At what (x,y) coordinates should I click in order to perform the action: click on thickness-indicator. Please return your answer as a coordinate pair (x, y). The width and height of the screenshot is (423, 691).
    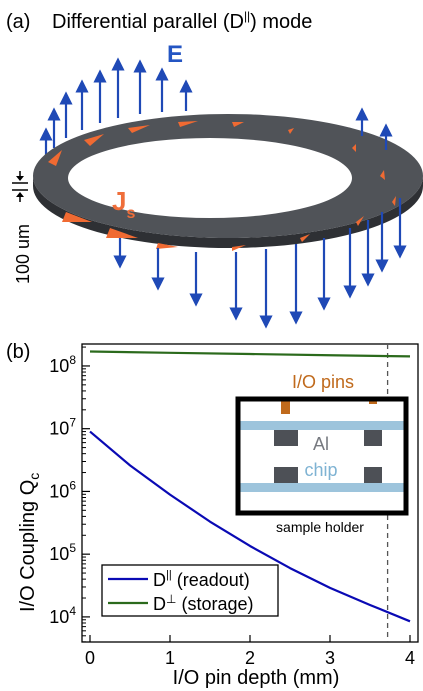
    Looking at the image, I should click on (20, 186).